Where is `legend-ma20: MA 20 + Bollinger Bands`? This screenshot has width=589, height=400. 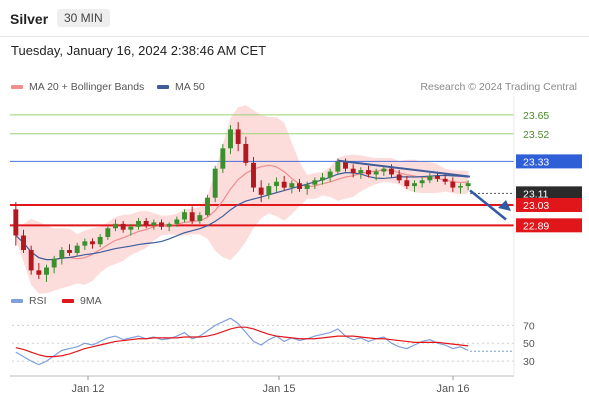
legend-ma20: MA 20 + Bollinger Bands is located at coordinates (77, 87).